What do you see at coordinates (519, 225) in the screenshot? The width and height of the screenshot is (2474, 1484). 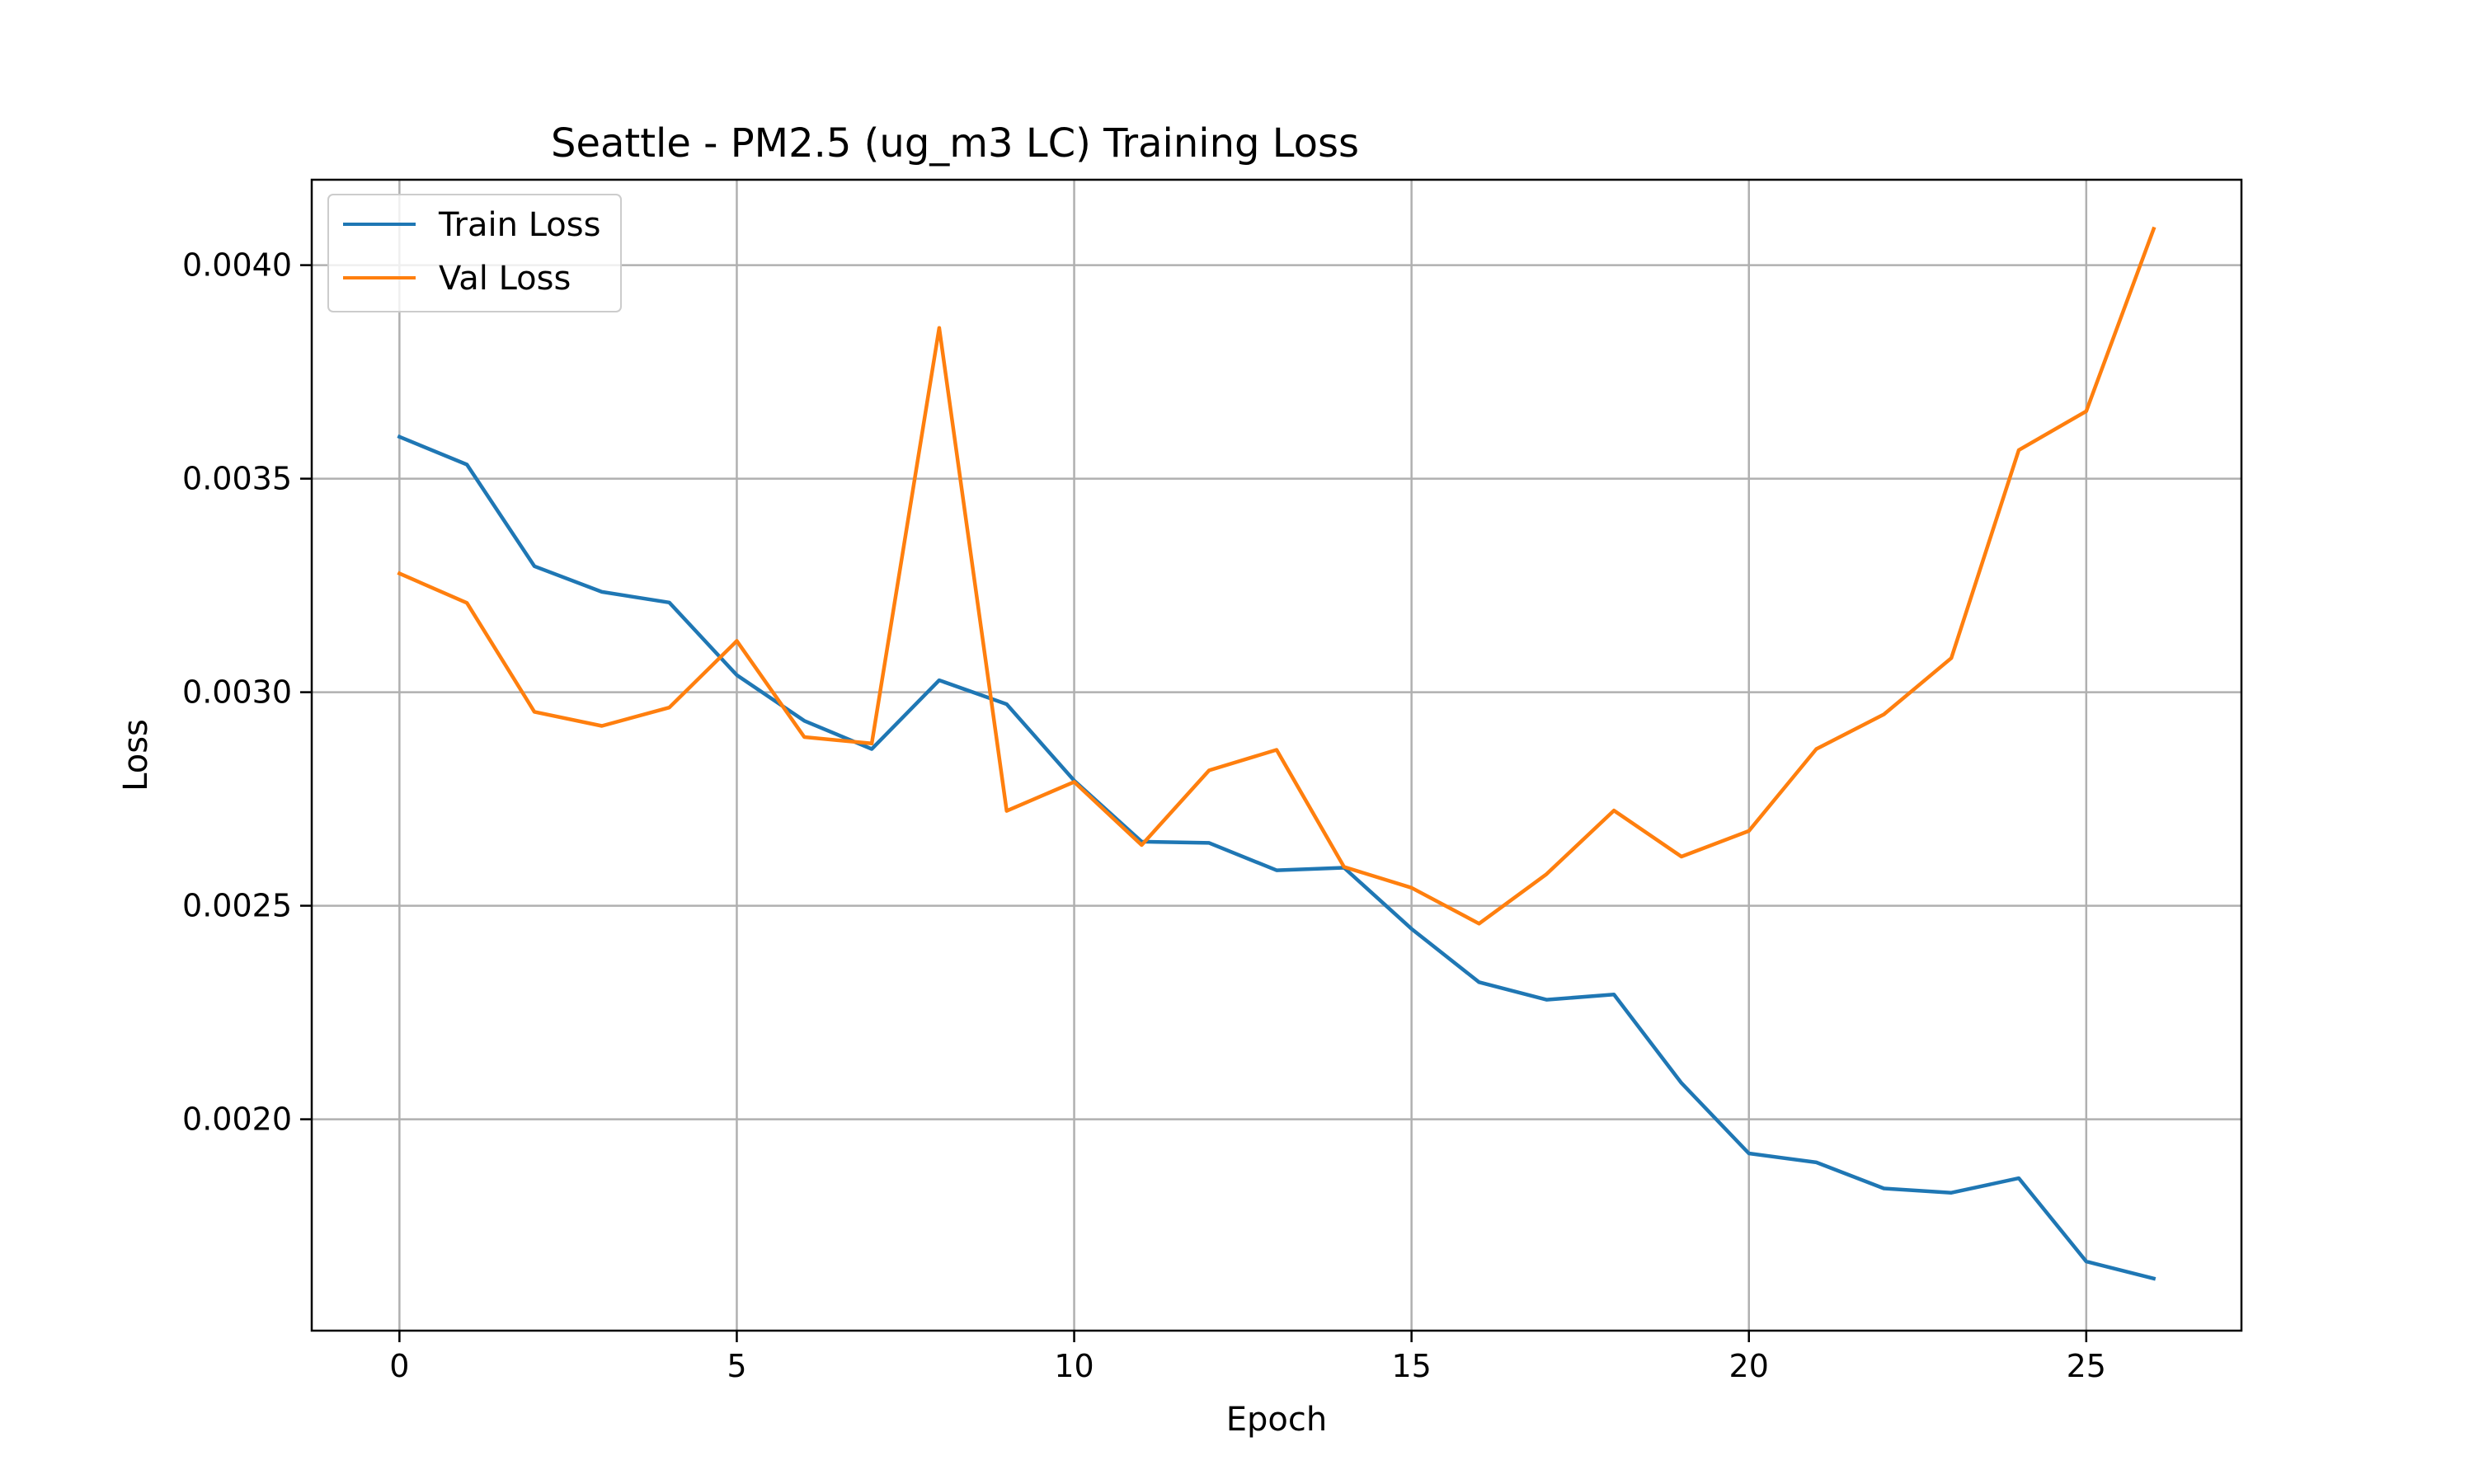 I see `legend-label-train-loss: Train Loss` at bounding box center [519, 225].